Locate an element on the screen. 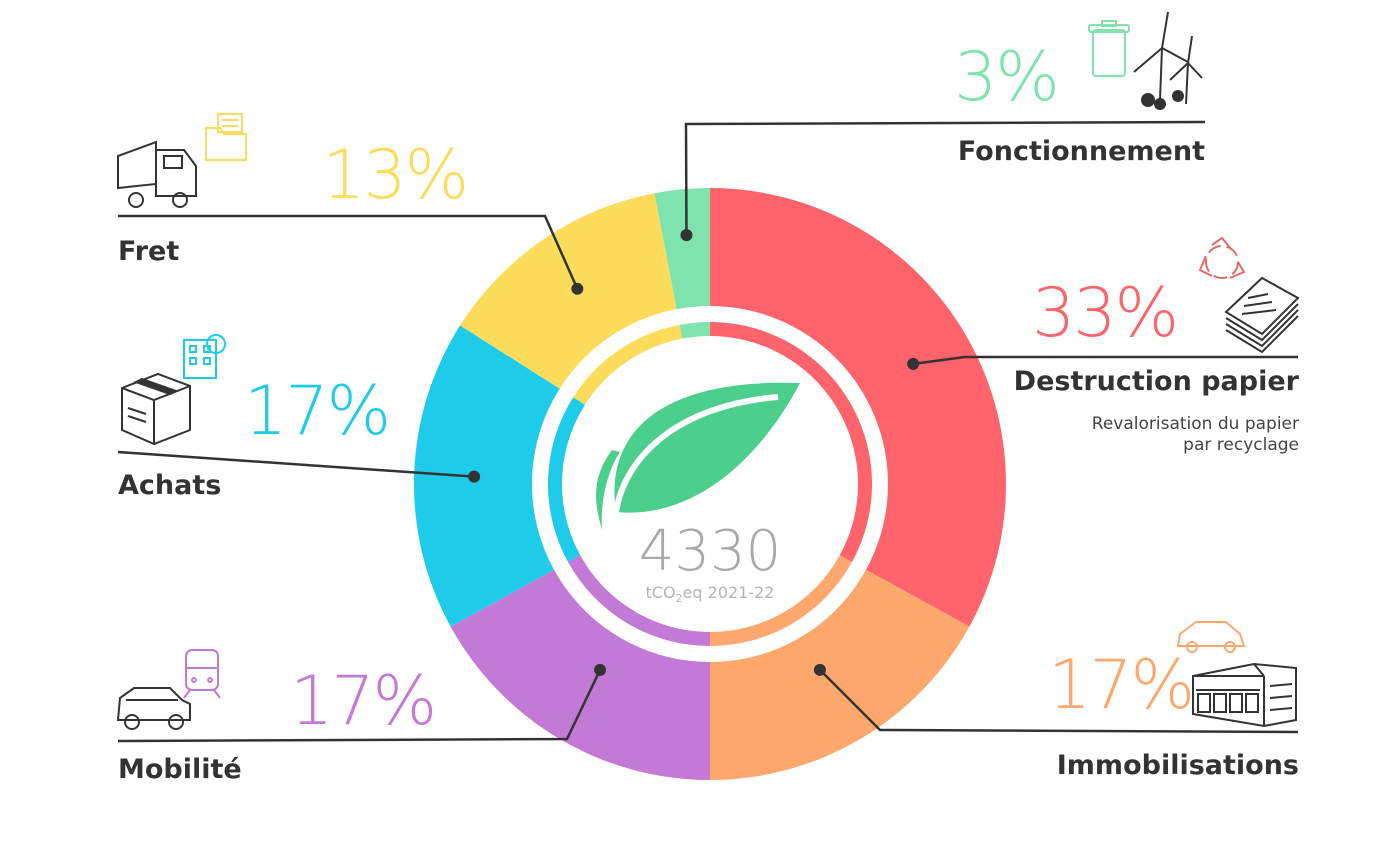  label-mobilite: Mobilité is located at coordinates (180, 769).